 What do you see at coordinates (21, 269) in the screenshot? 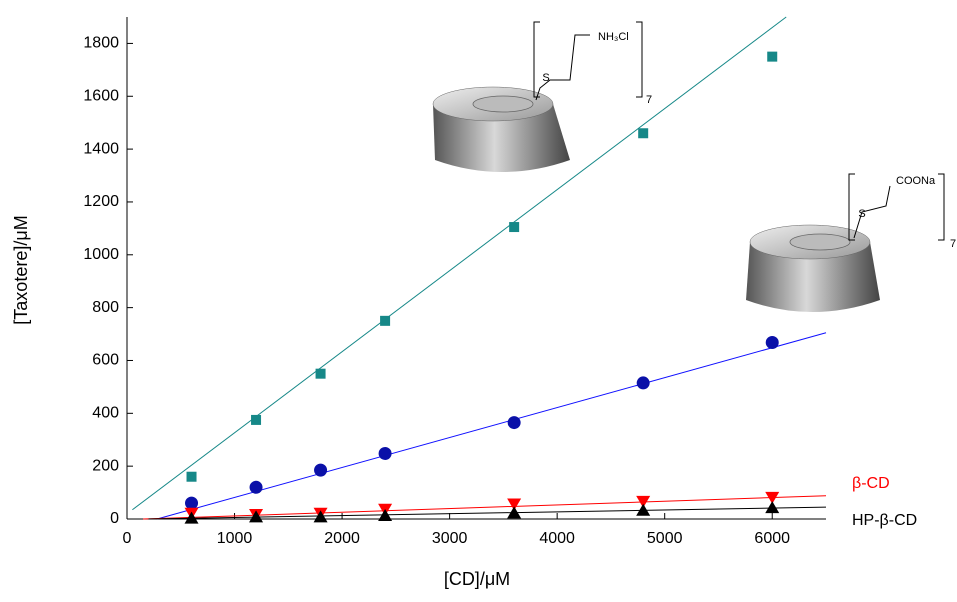
I see `y-axis-label: [Taxotere]/μM` at bounding box center [21, 269].